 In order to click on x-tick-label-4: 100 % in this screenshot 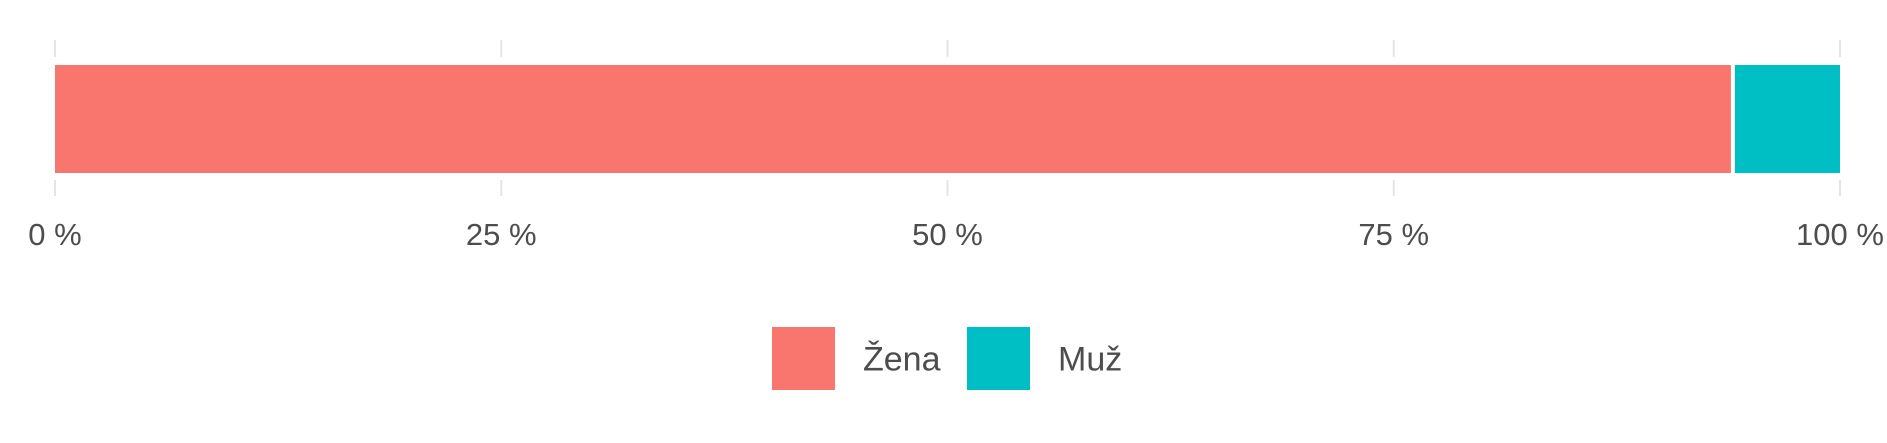, I will do `click(1840, 234)`.